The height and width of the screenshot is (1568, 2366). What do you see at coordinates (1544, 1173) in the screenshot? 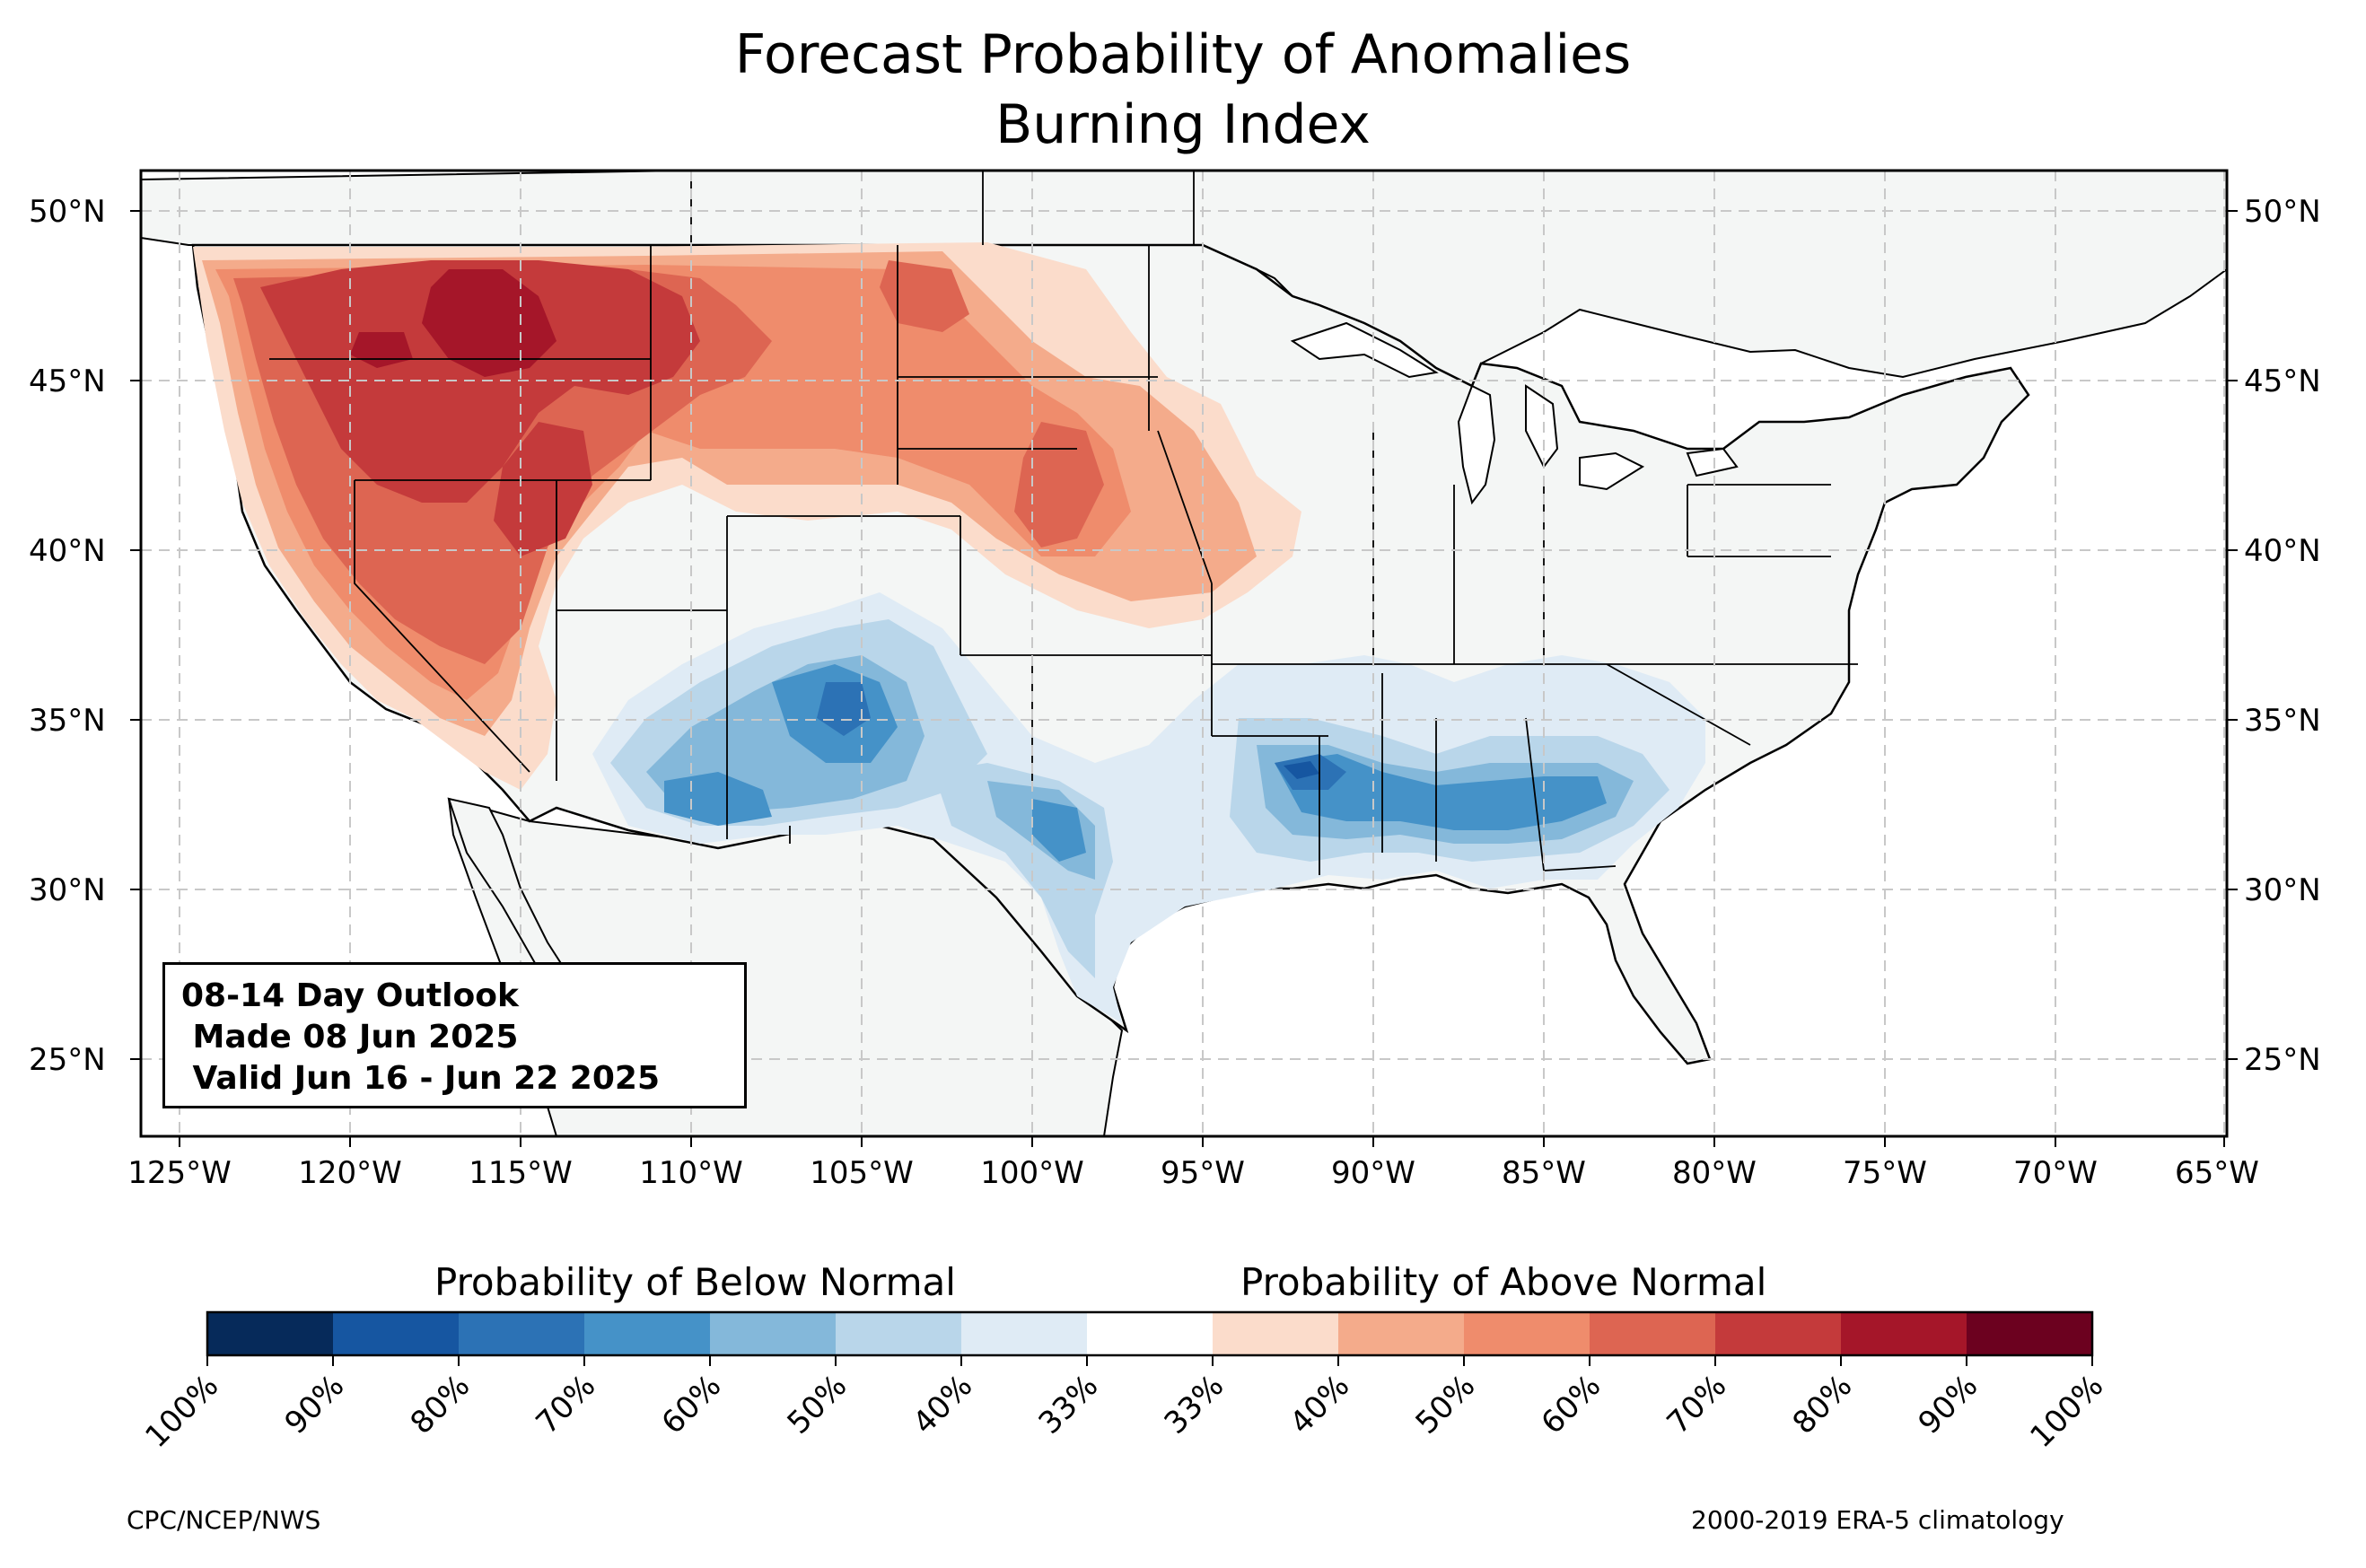
I see `lon-tick-label: 85°W` at bounding box center [1544, 1173].